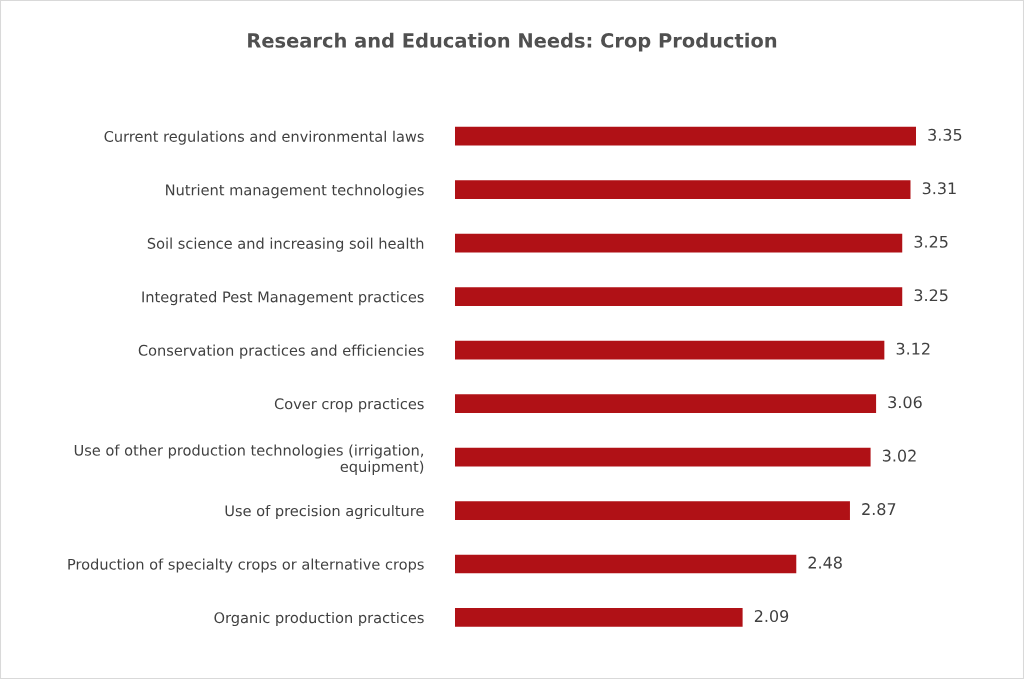  What do you see at coordinates (945, 134) in the screenshot?
I see `data-label: 3.35` at bounding box center [945, 134].